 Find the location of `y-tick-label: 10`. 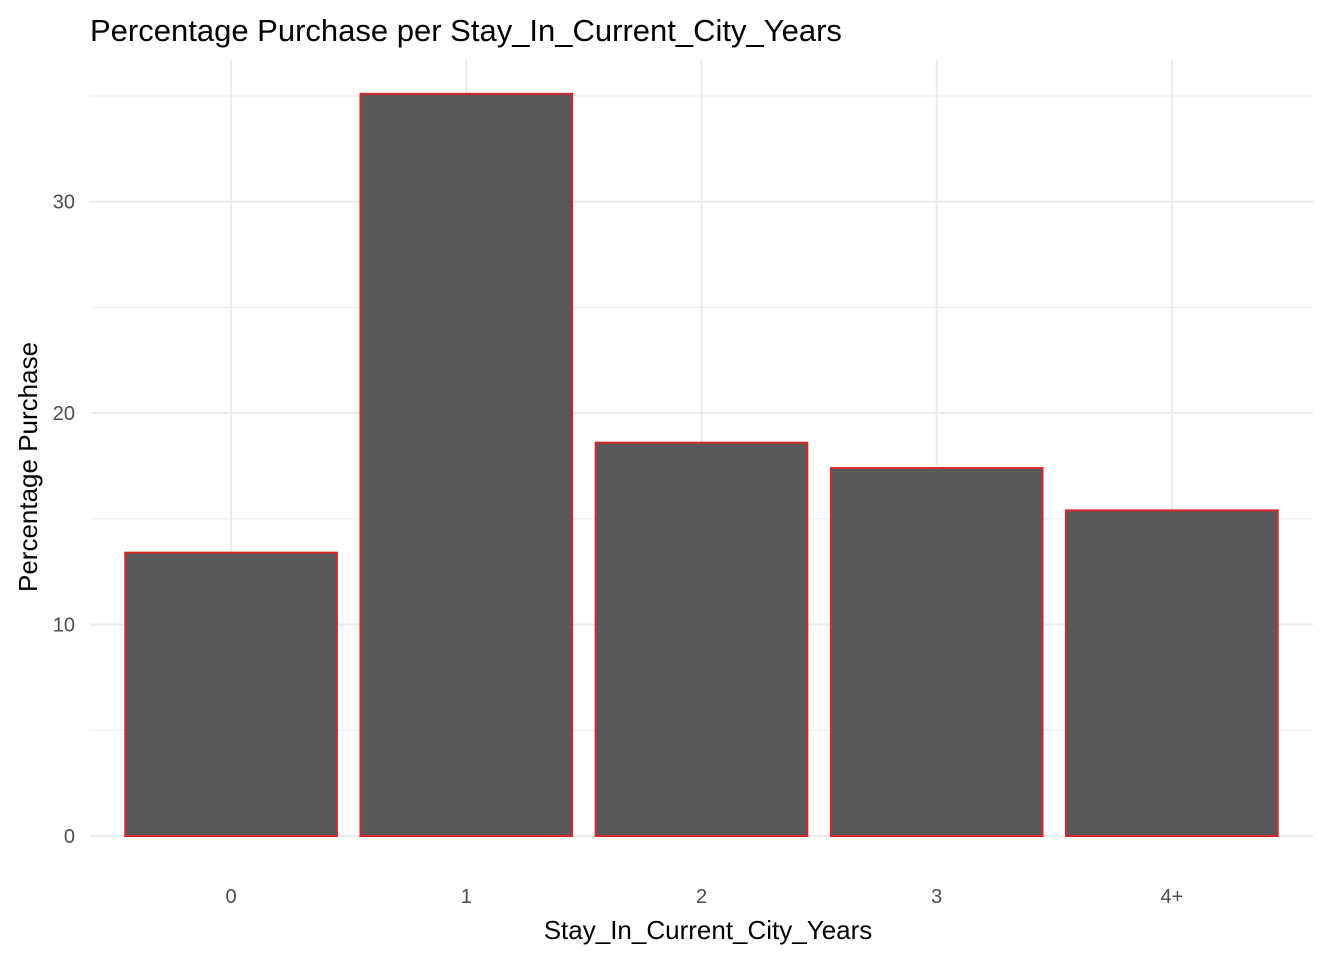

y-tick-label: 10 is located at coordinates (64, 626).